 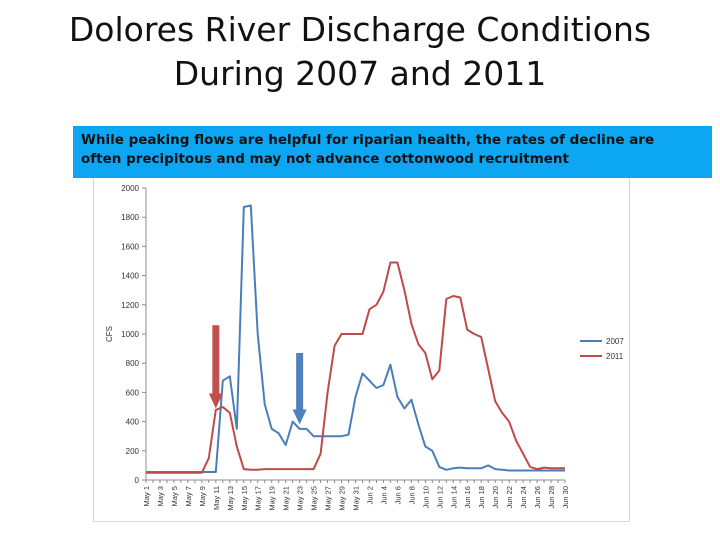 What do you see at coordinates (314, 498) in the screenshot?
I see `x-tick-label: May 25` at bounding box center [314, 498].